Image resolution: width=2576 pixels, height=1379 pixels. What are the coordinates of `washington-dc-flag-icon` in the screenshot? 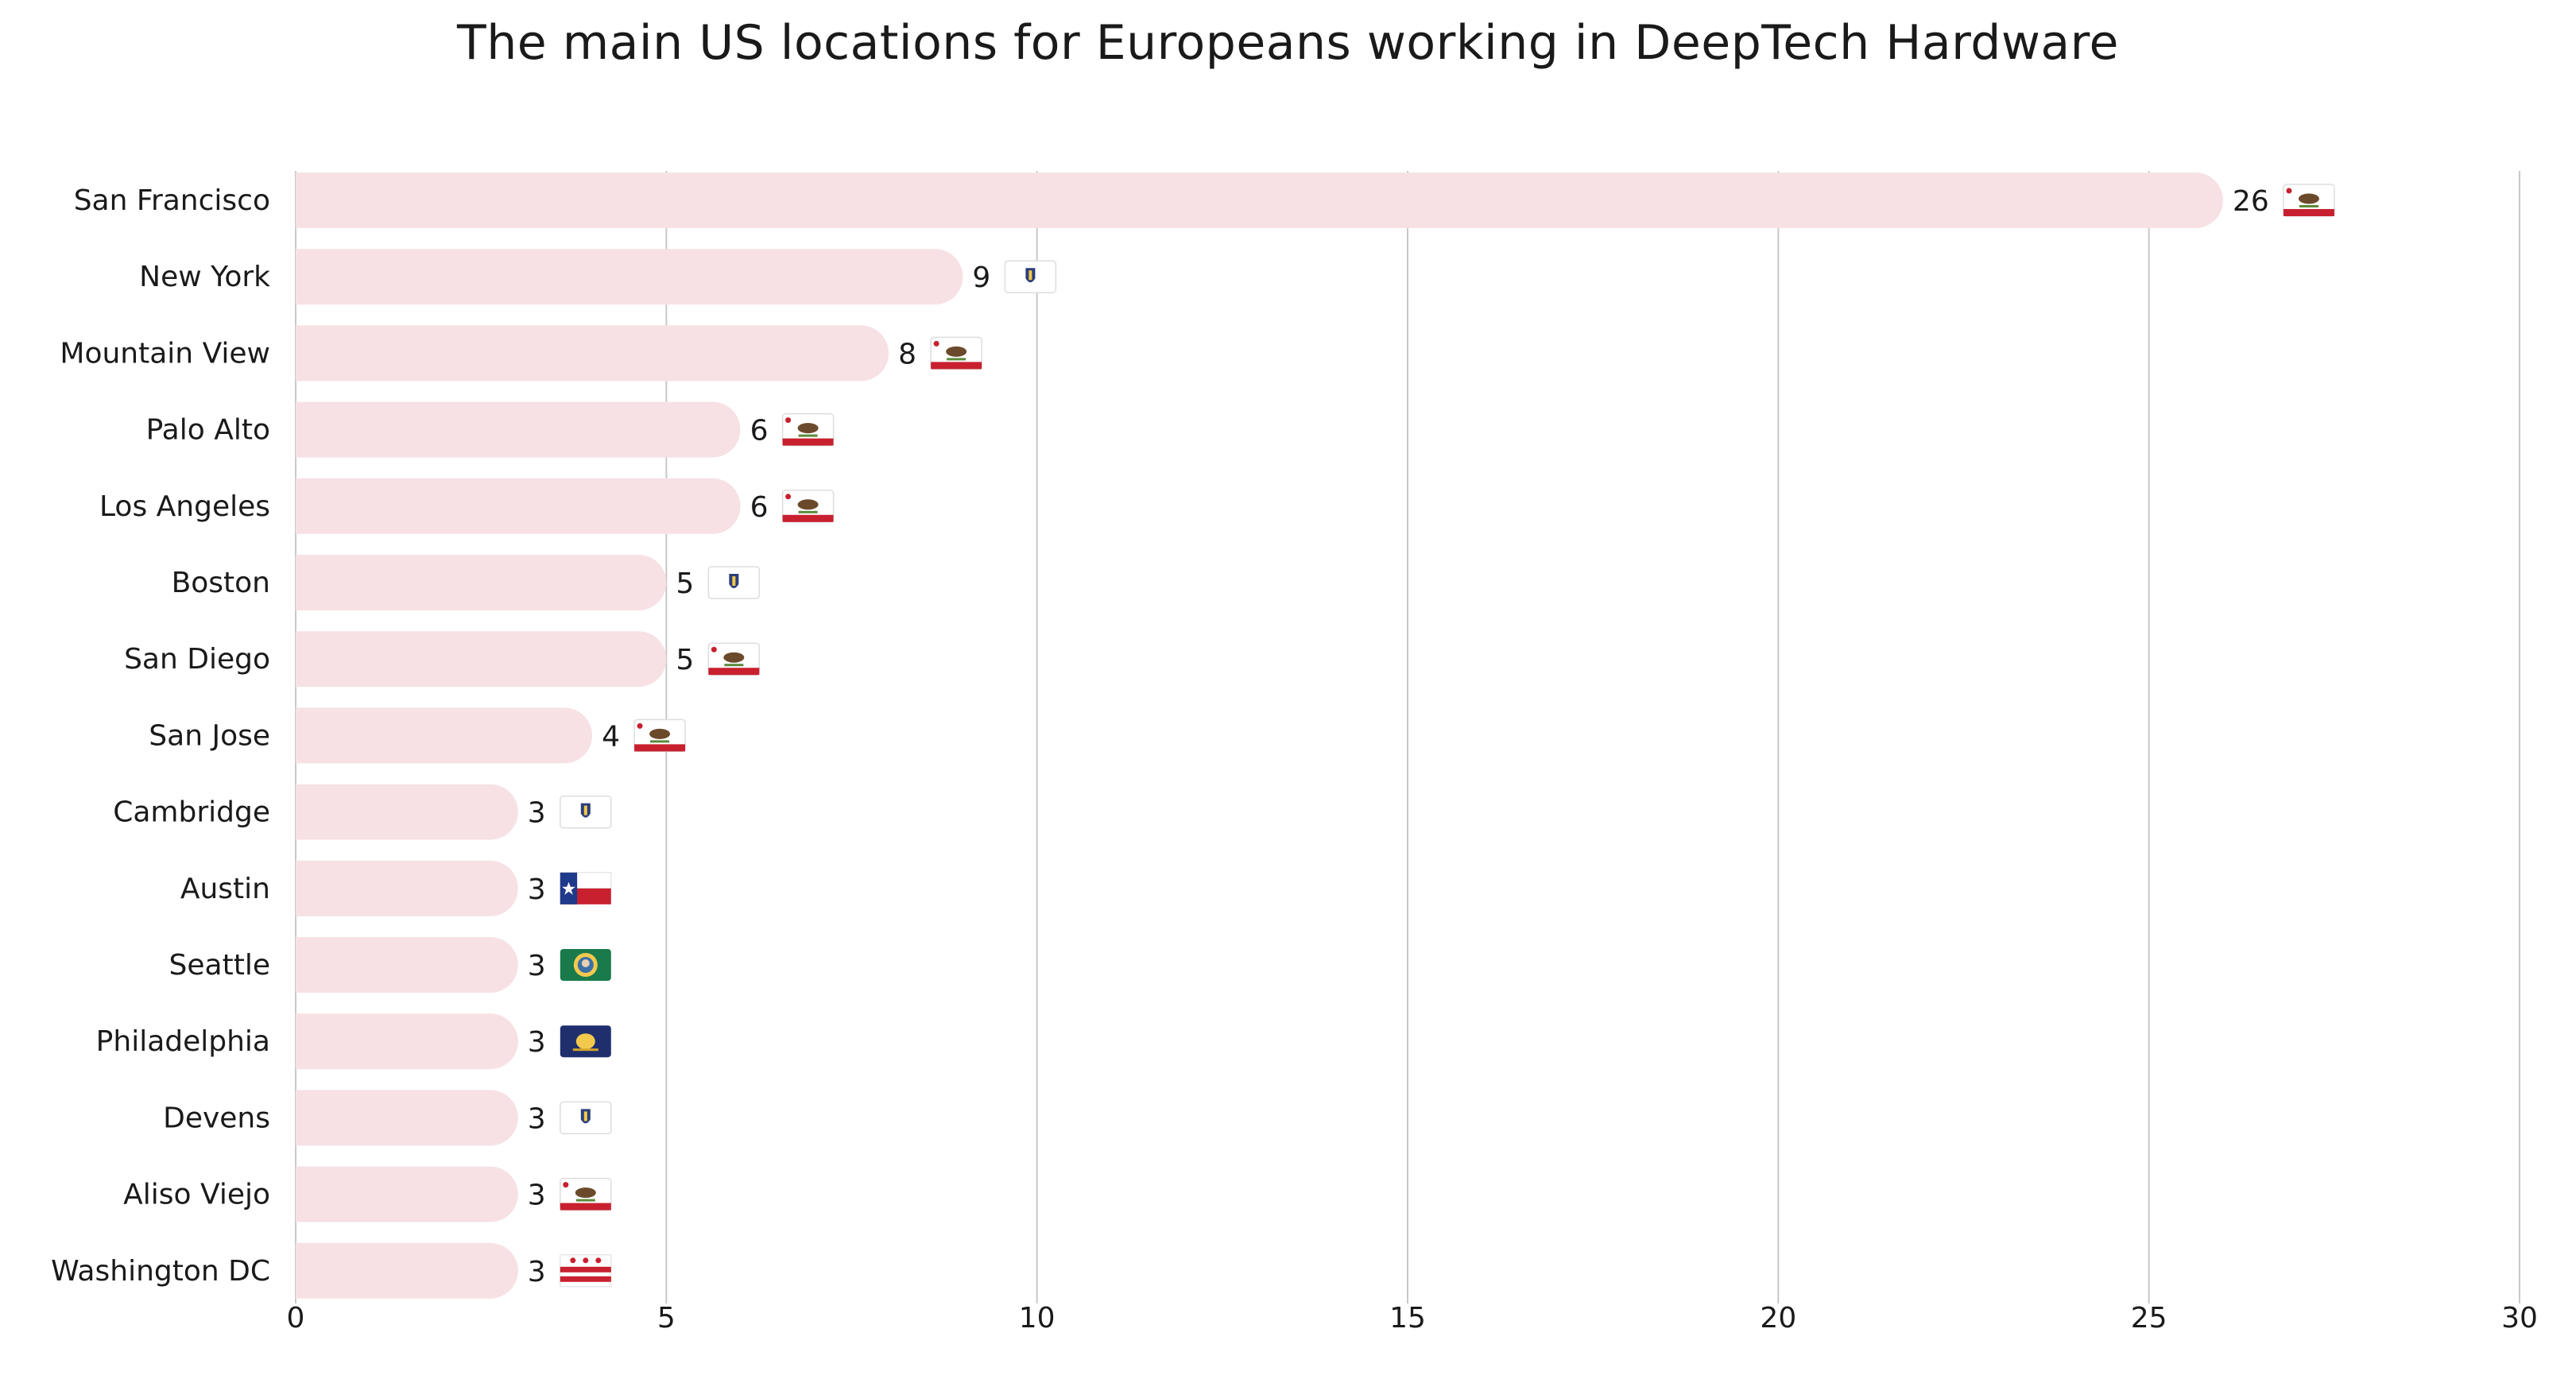 It's located at (586, 1271).